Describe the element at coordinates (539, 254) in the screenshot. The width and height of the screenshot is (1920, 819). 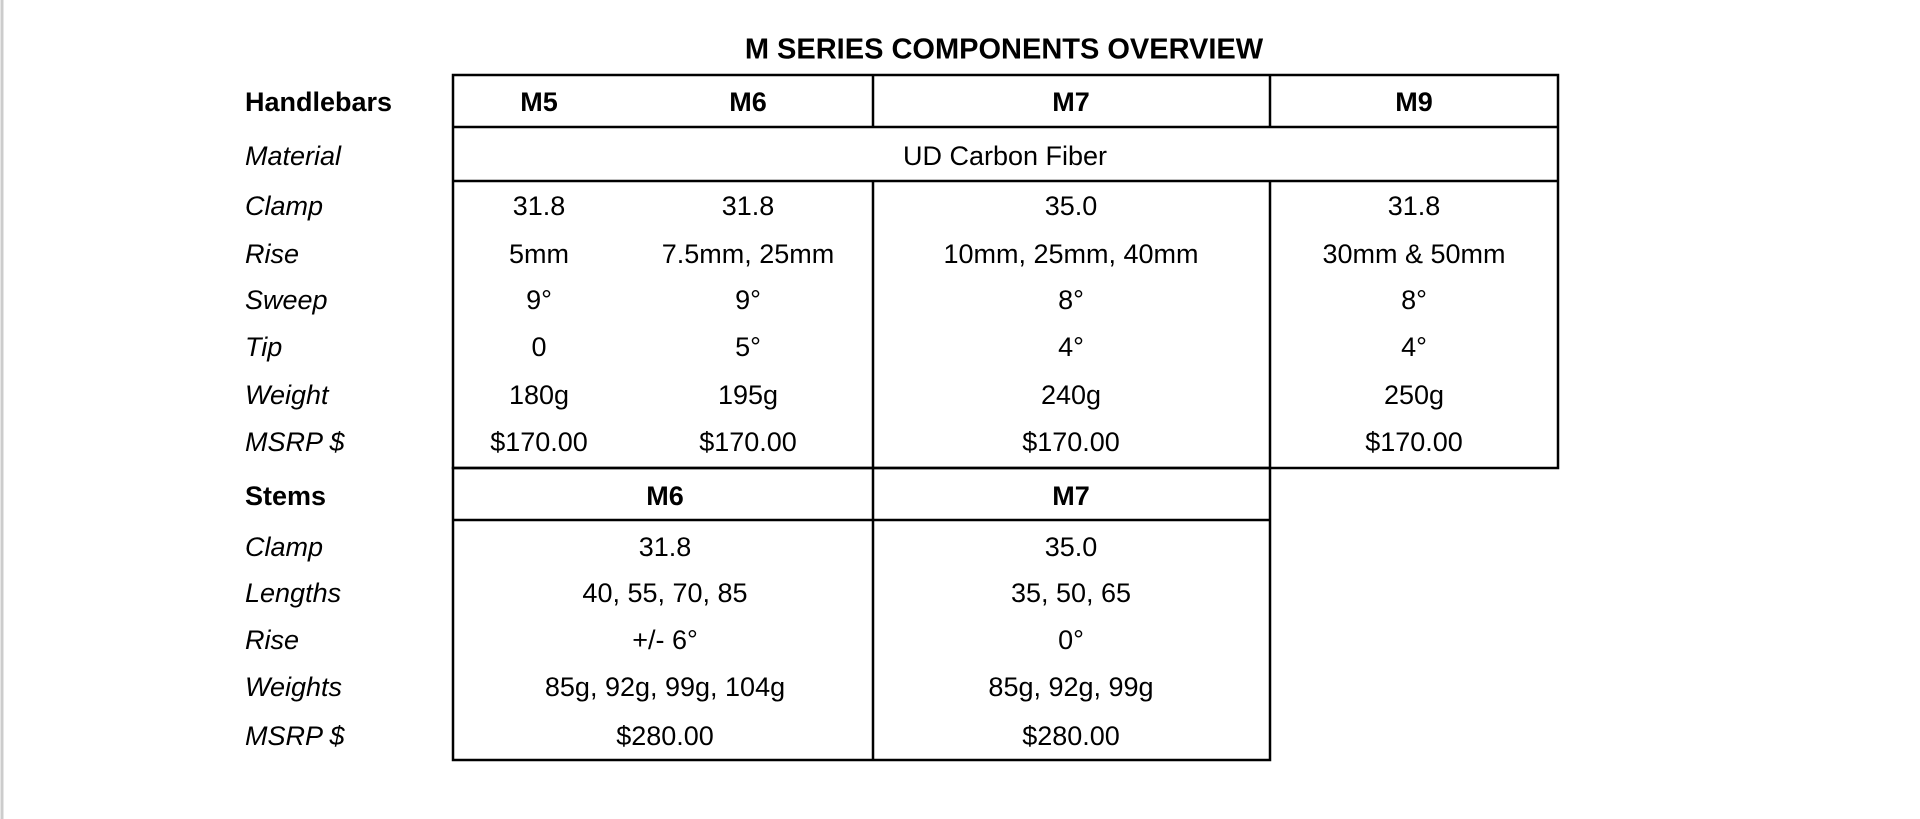
I see `cell: 5mm` at that location.